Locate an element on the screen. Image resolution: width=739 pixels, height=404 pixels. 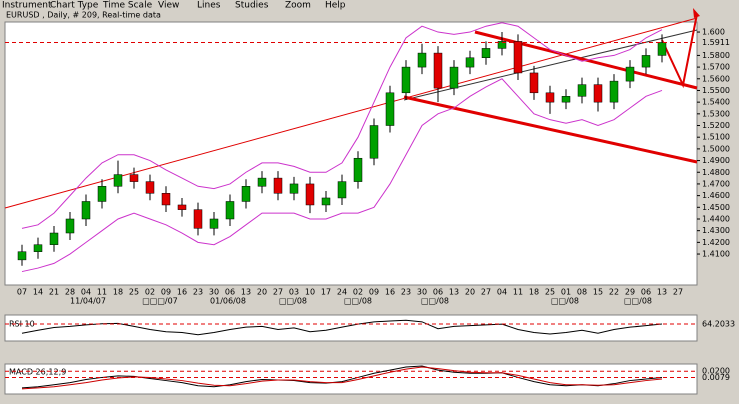
y-tick-label: 1.5600 is located at coordinates (716, 78).